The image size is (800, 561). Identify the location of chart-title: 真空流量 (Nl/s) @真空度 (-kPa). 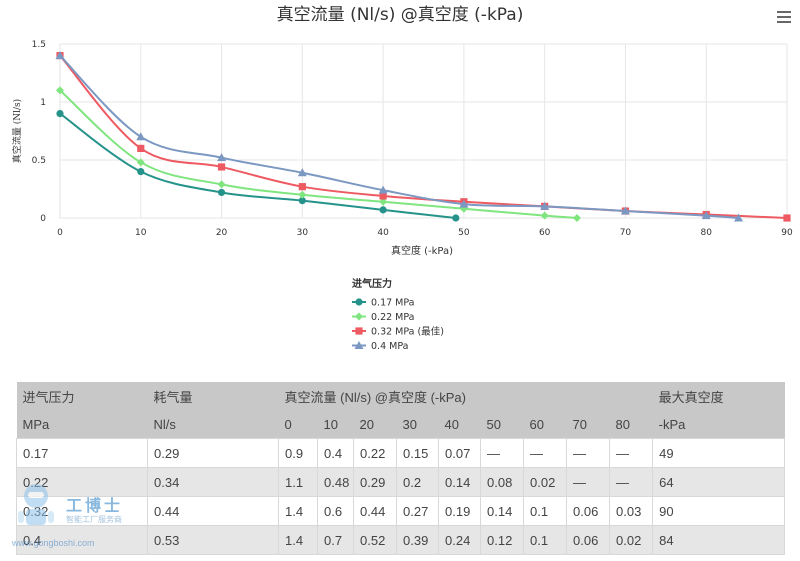
(400, 15).